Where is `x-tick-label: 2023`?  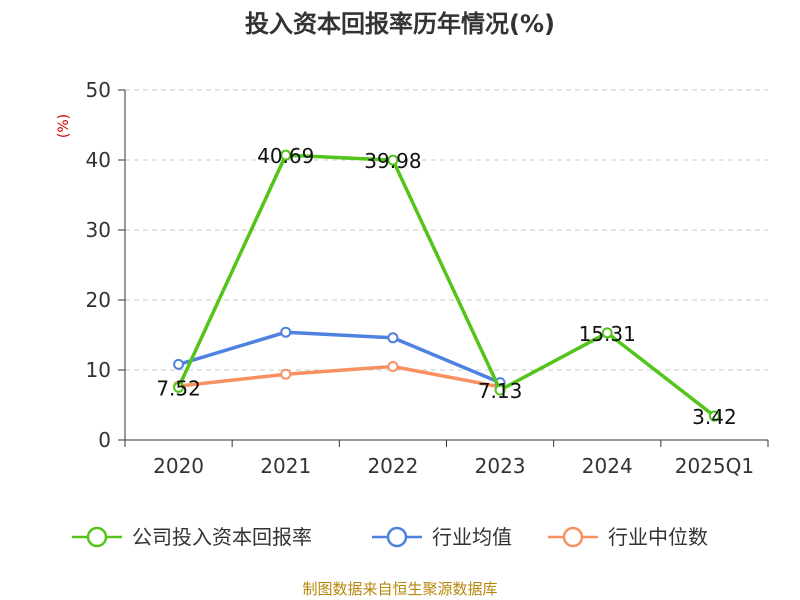 x-tick-label: 2023 is located at coordinates (500, 466).